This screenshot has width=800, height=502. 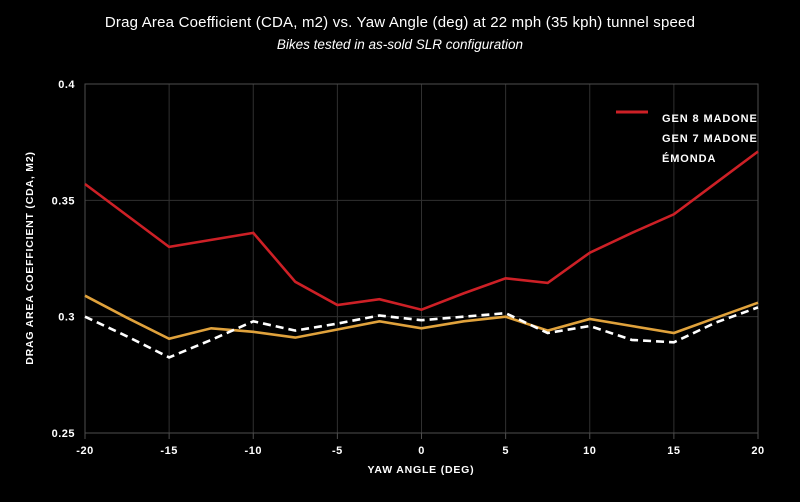 What do you see at coordinates (505, 451) in the screenshot?
I see `x-tick-label: 5` at bounding box center [505, 451].